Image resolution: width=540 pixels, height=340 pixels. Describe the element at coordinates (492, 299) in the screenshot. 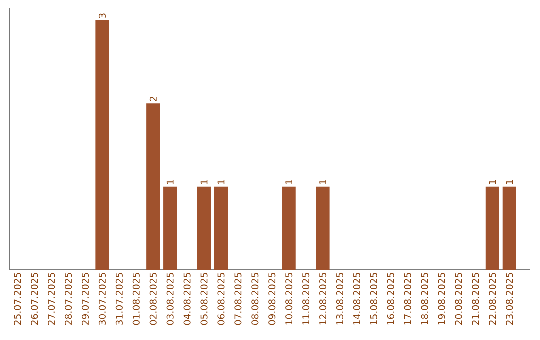

I see `x-tick-label: 22.08.2025` at that location.